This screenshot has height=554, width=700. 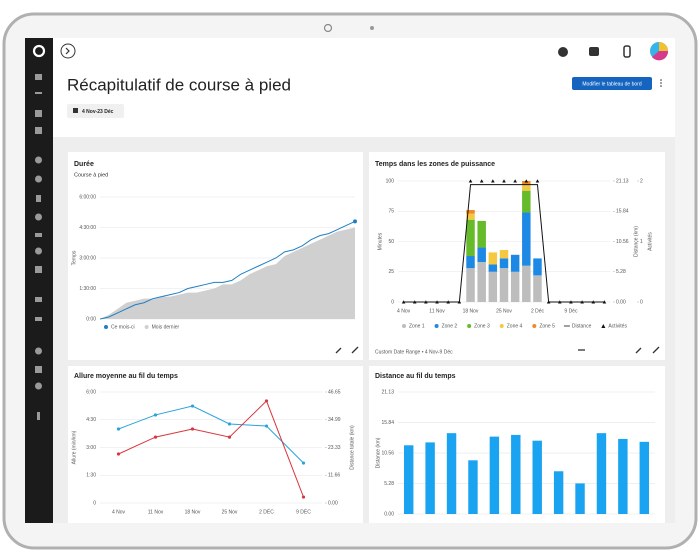 What do you see at coordinates (179, 84) in the screenshot?
I see `page-title: Récapitulatif de course à pied` at bounding box center [179, 84].